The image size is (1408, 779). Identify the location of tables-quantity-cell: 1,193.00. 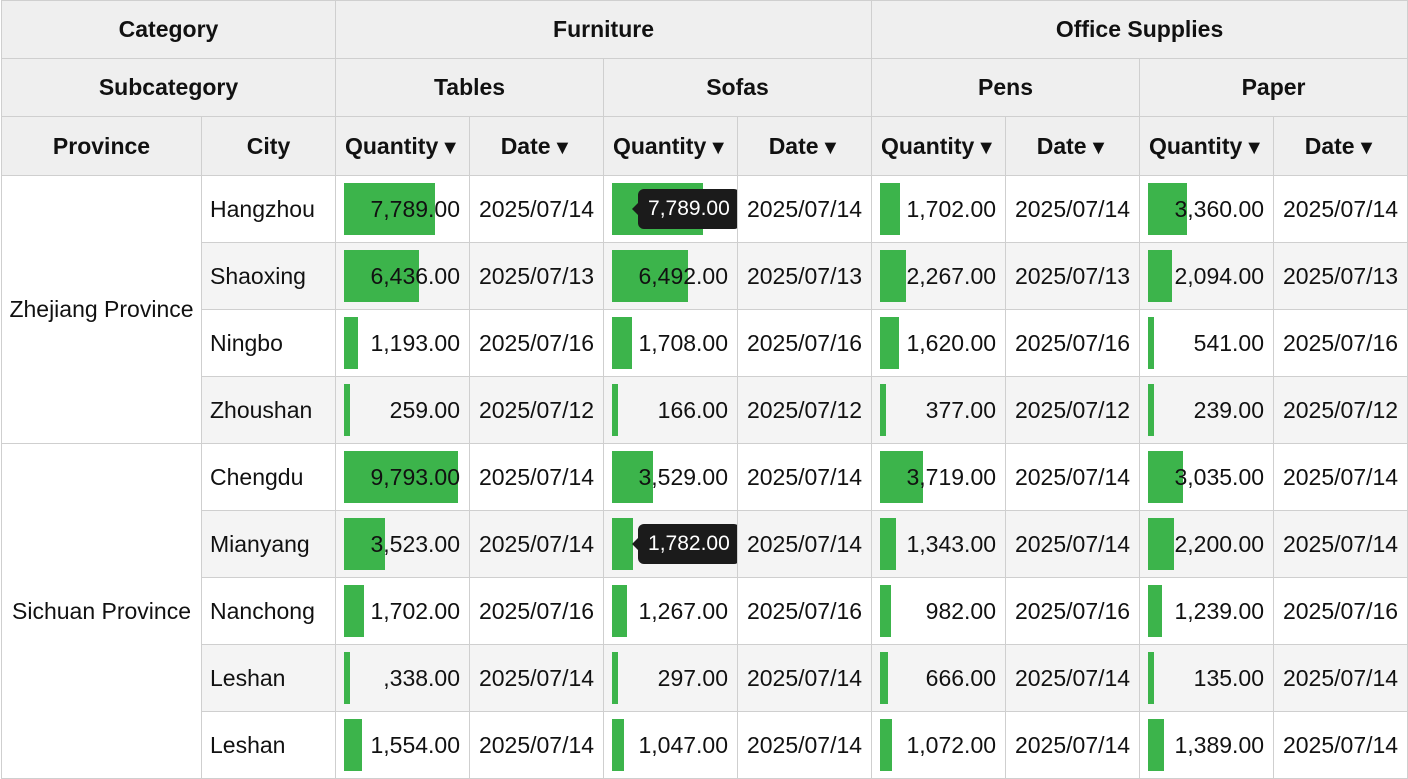
(403, 343).